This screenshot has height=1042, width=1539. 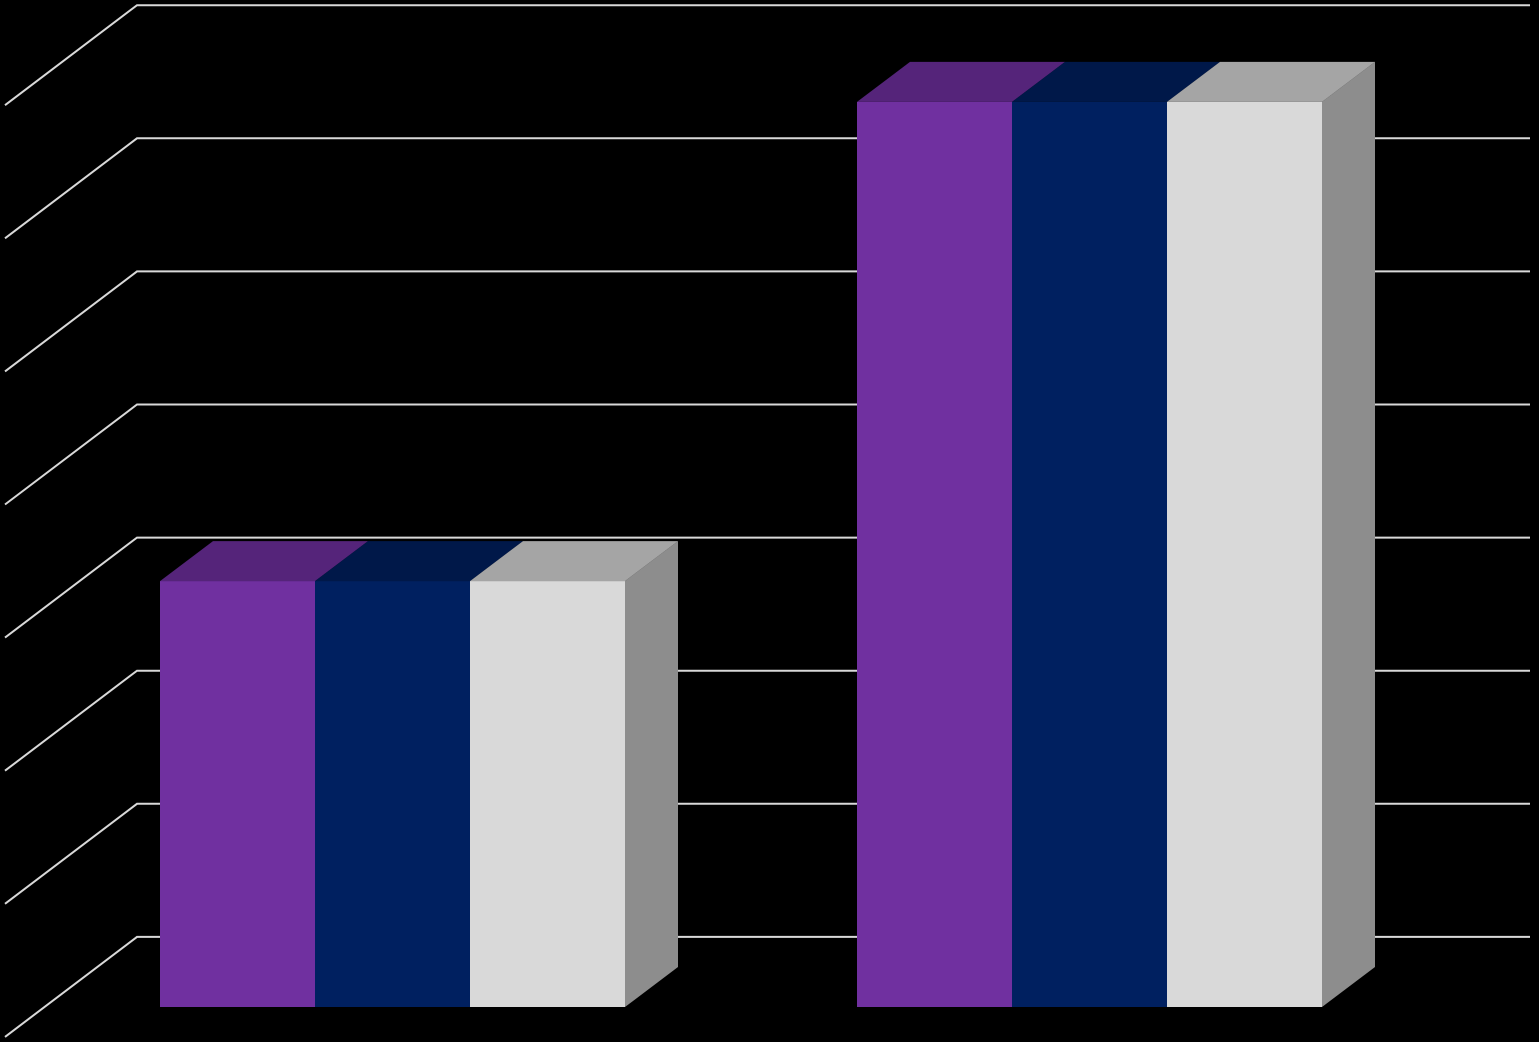 I want to click on grid-line, so click(x=767, y=55).